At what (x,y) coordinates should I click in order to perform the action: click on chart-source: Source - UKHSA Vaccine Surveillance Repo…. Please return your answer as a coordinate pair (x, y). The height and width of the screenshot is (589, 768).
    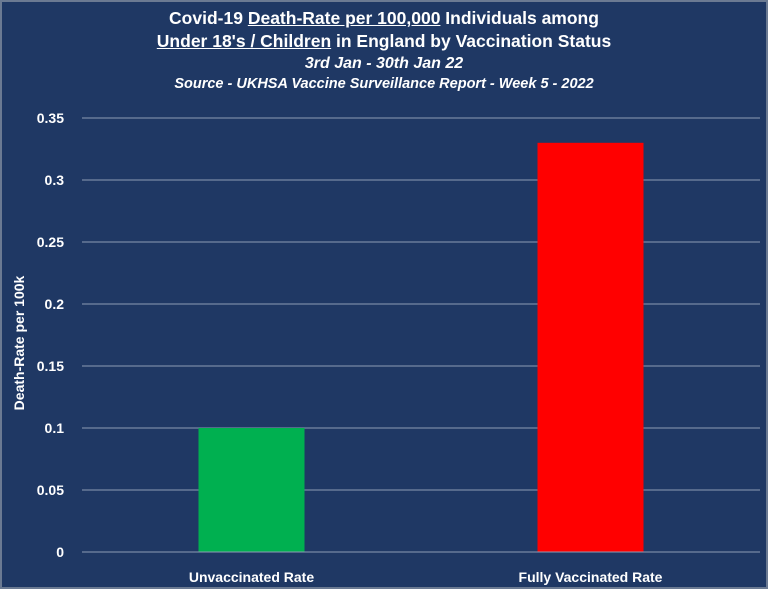
    Looking at the image, I should click on (384, 84).